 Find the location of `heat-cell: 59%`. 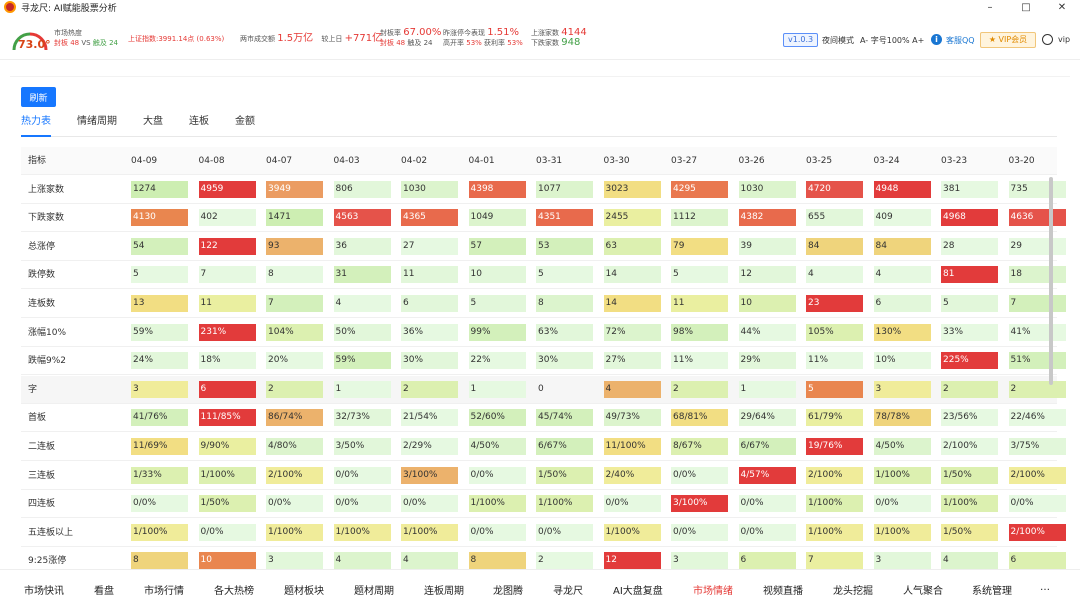

heat-cell: 59% is located at coordinates (159, 332).